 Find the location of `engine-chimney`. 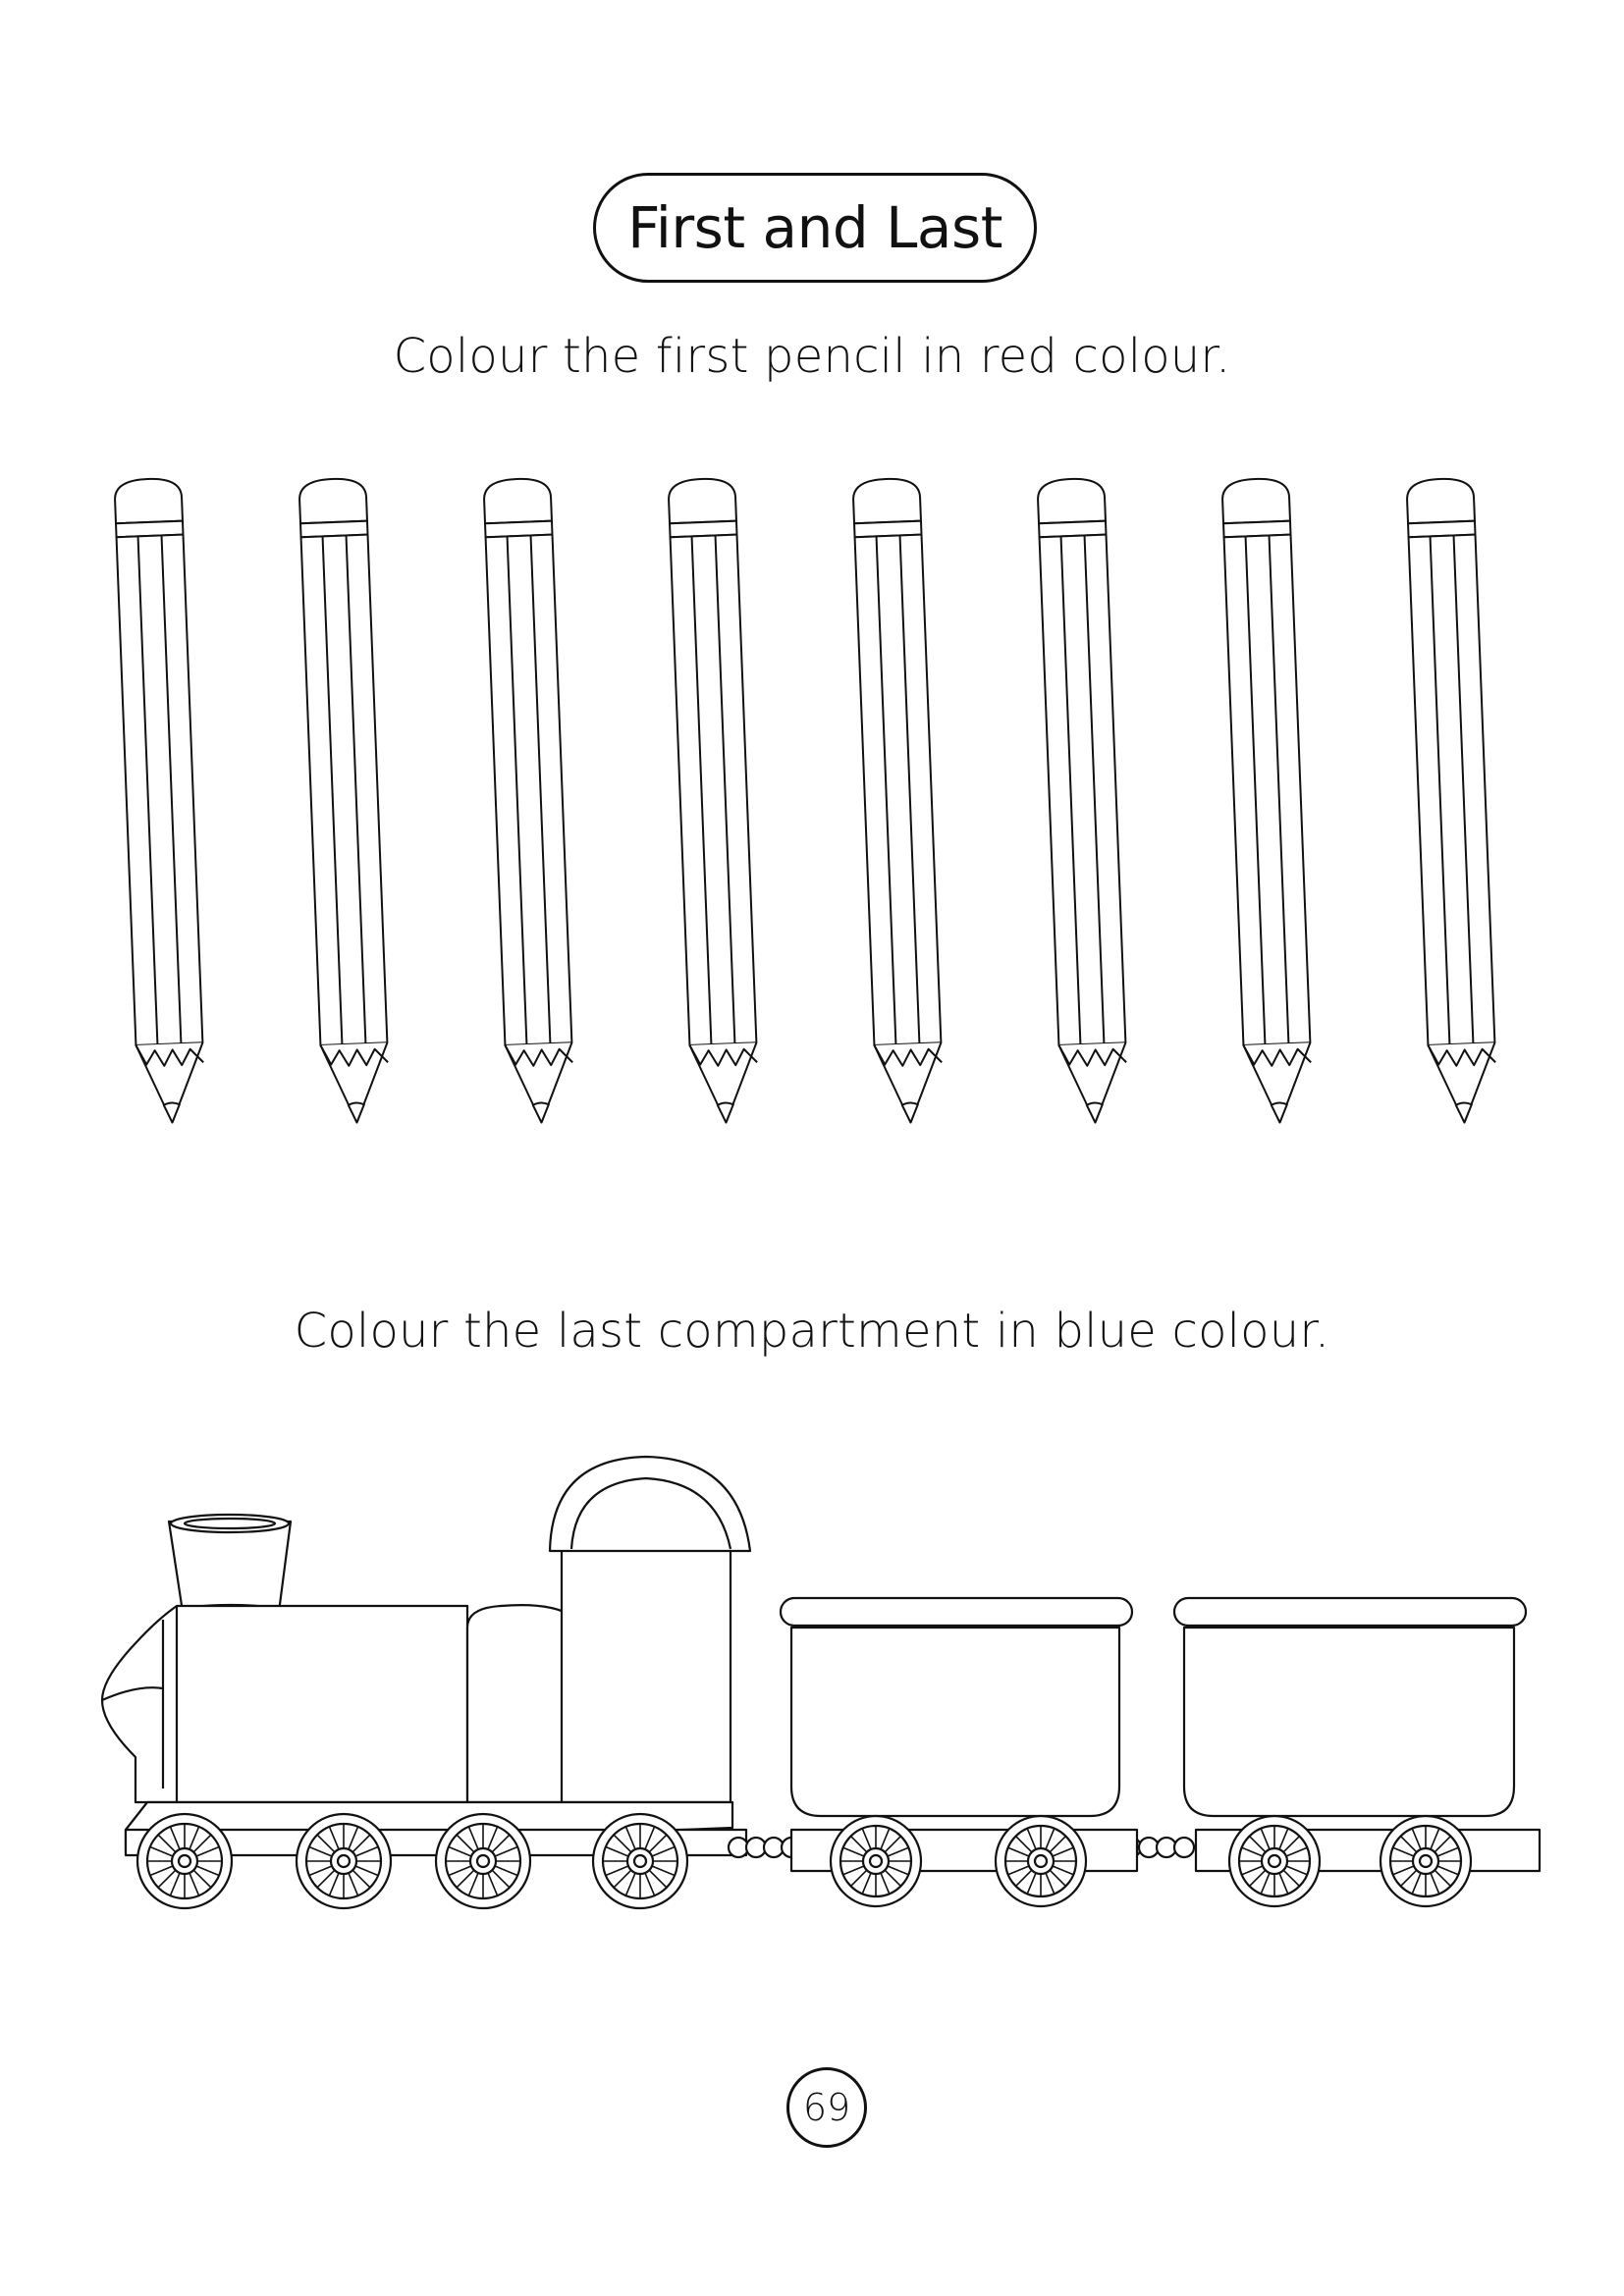

engine-chimney is located at coordinates (230, 1567).